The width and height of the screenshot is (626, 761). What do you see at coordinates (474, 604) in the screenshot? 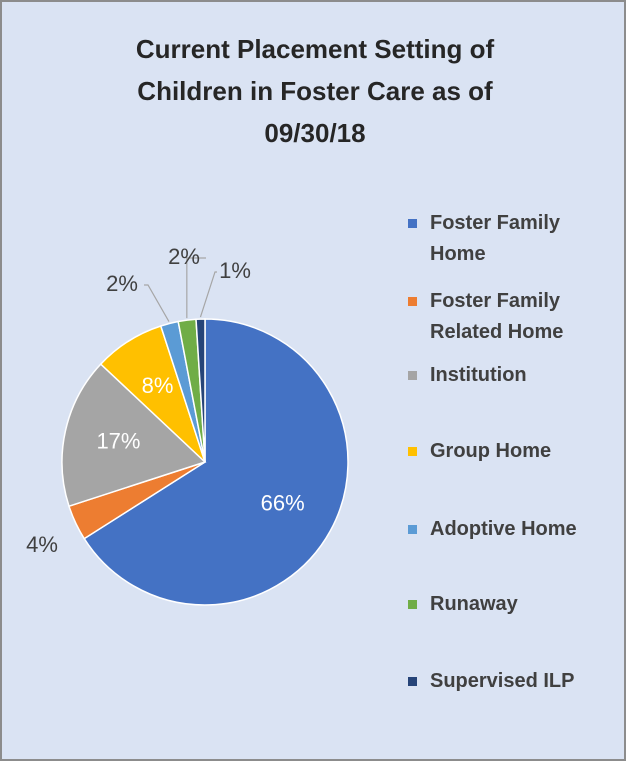
I see `legend-label: Runaway` at bounding box center [474, 604].